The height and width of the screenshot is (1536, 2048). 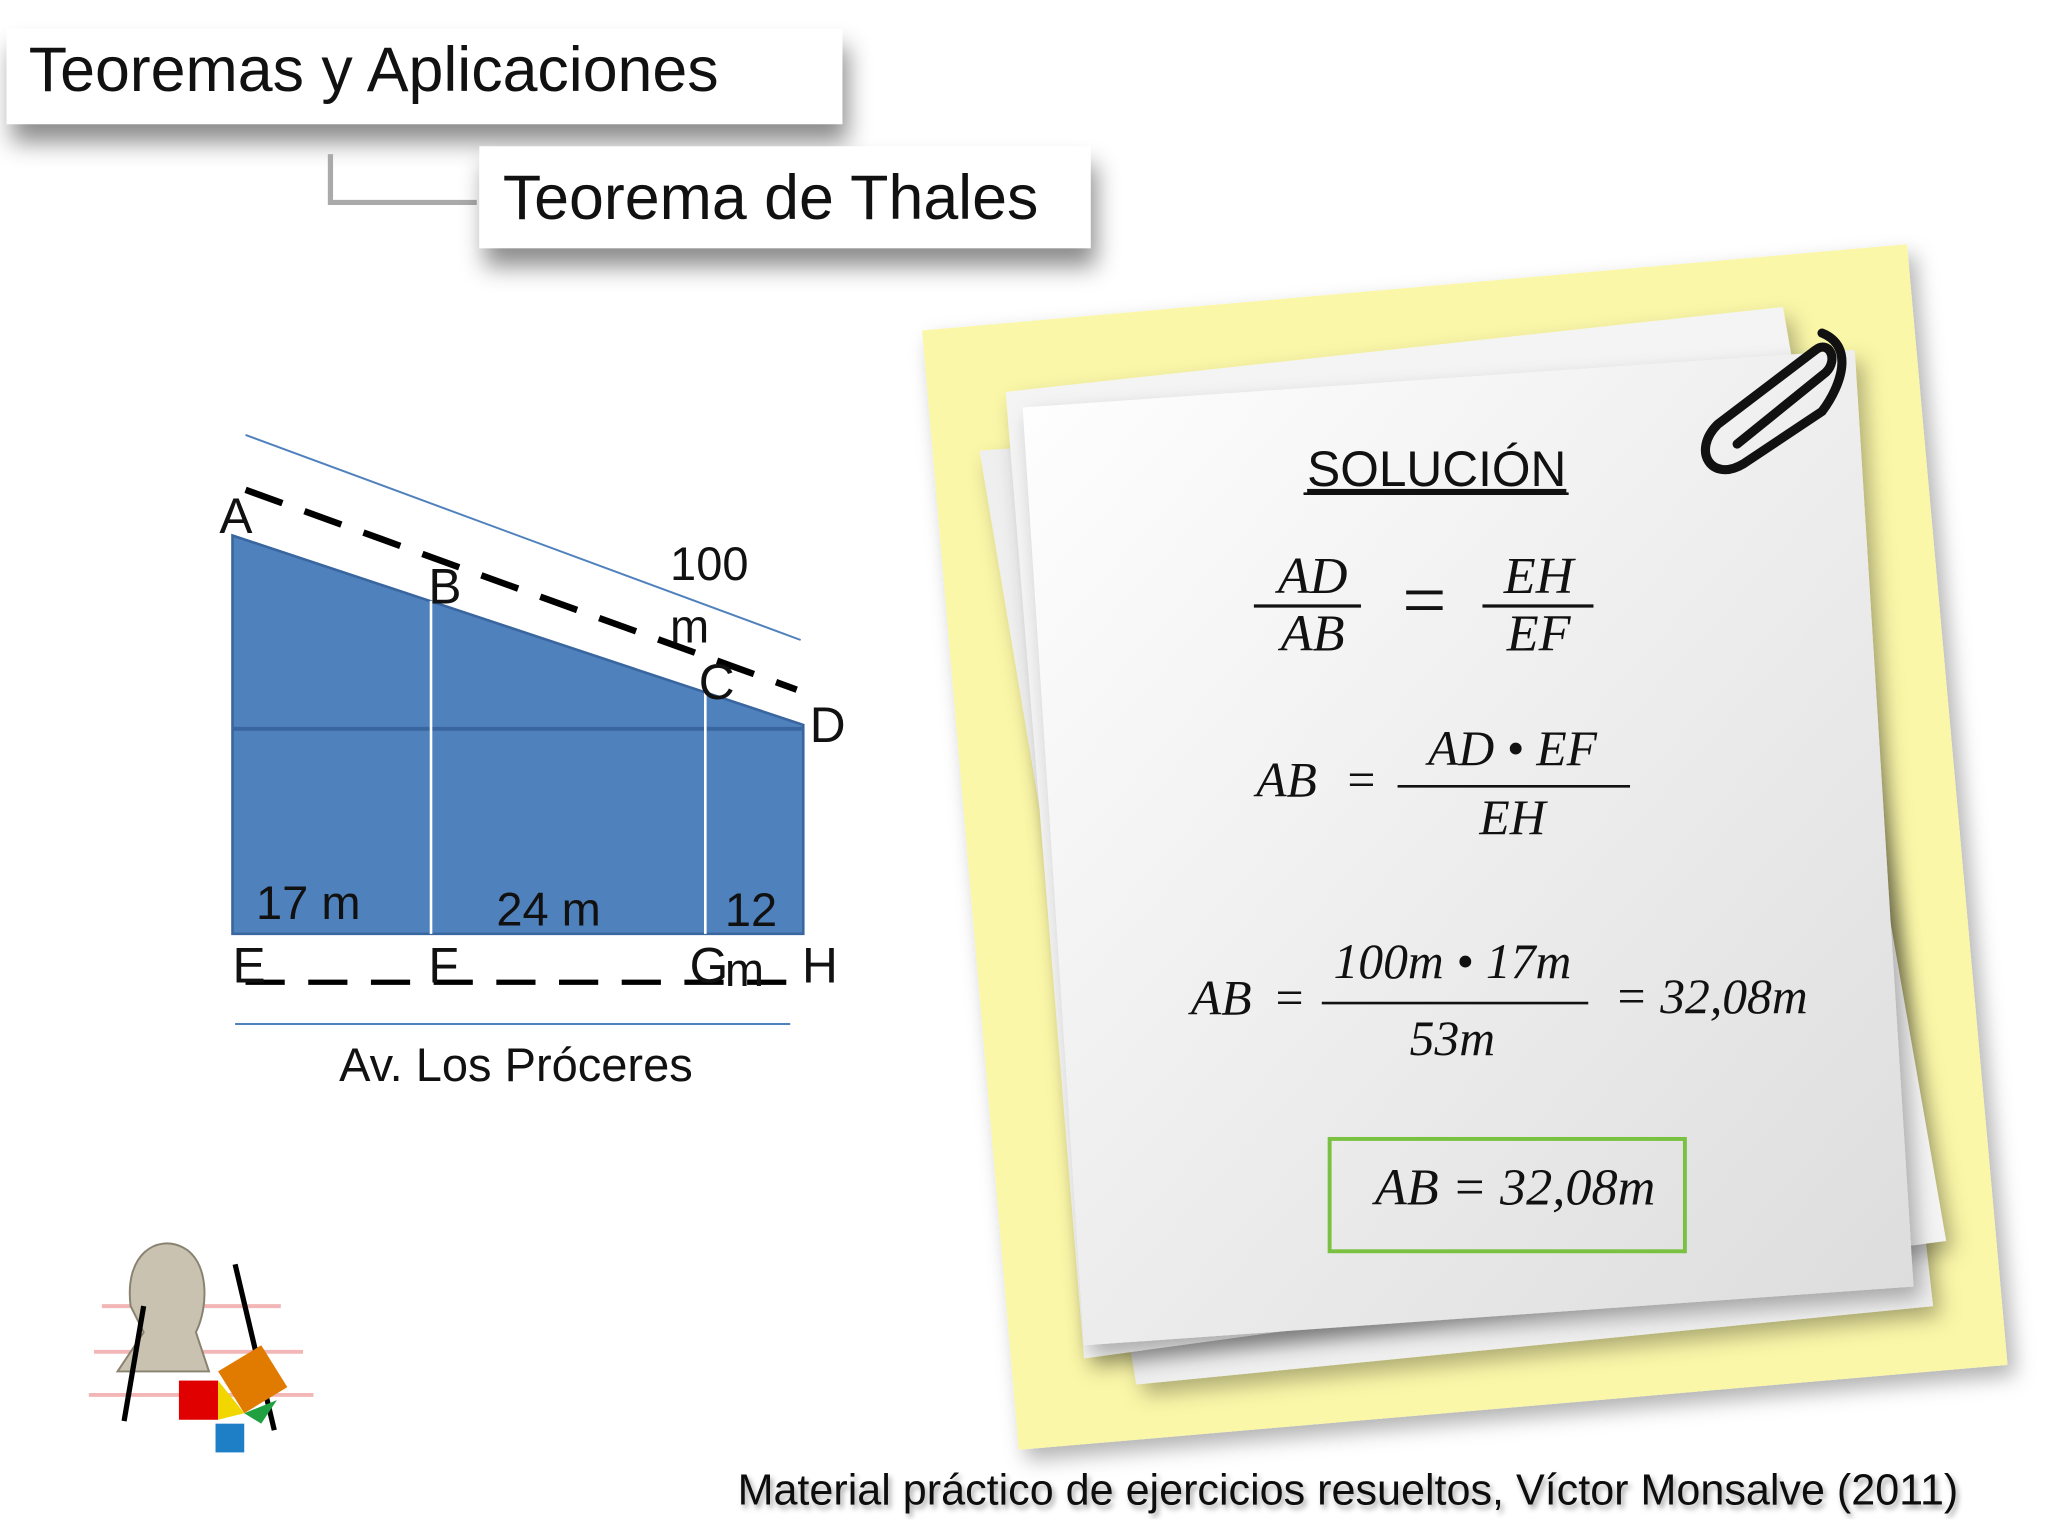 I want to click on point-label: A, so click(x=235, y=516).